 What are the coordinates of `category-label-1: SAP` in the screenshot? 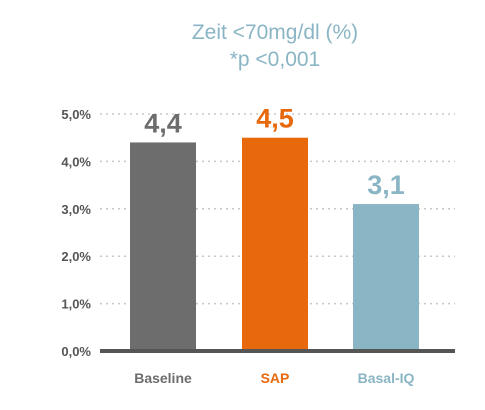 It's located at (275, 378).